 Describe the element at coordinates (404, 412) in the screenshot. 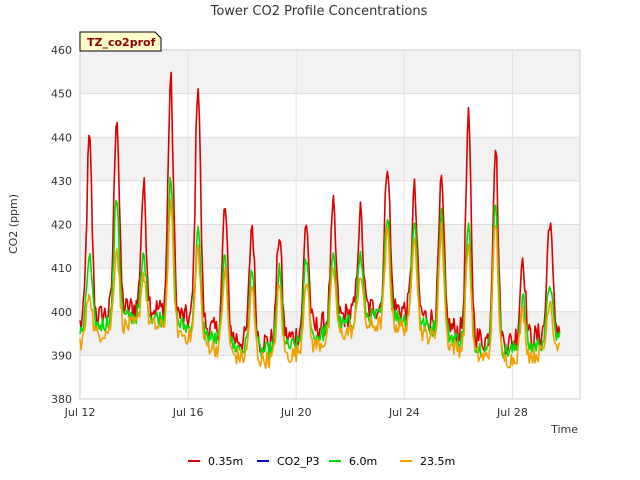

I see `x-tick-label: Jul 24` at that location.